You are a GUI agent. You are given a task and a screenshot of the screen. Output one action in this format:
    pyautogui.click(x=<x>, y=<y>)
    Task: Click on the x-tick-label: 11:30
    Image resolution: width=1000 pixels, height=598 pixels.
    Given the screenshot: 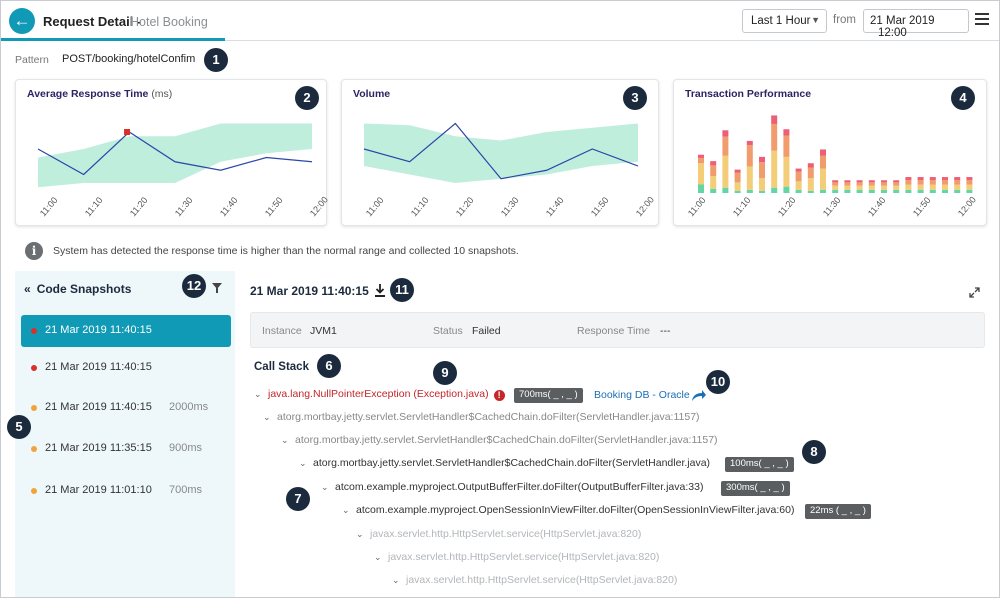 What is the action you would take?
    pyautogui.click(x=184, y=206)
    